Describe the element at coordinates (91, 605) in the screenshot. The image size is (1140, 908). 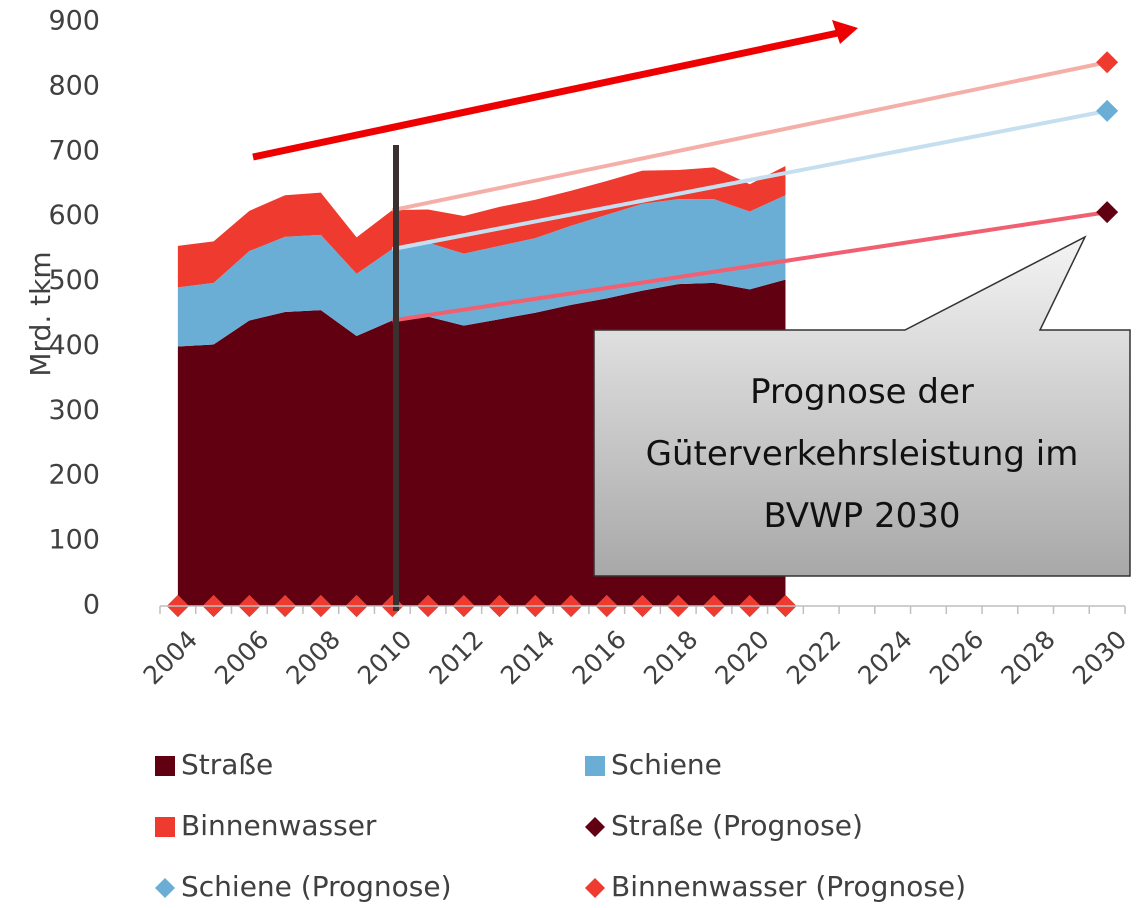
I see `y-tick-label: 0` at that location.